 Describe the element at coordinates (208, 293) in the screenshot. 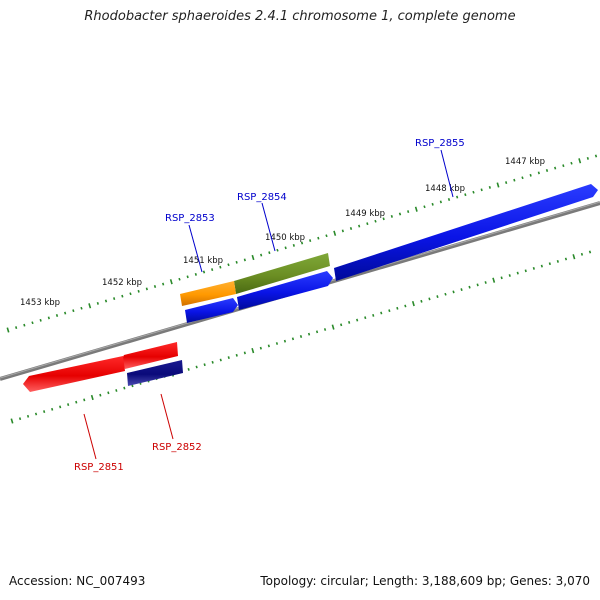

I see `feature-rsp-2853-gene` at that location.